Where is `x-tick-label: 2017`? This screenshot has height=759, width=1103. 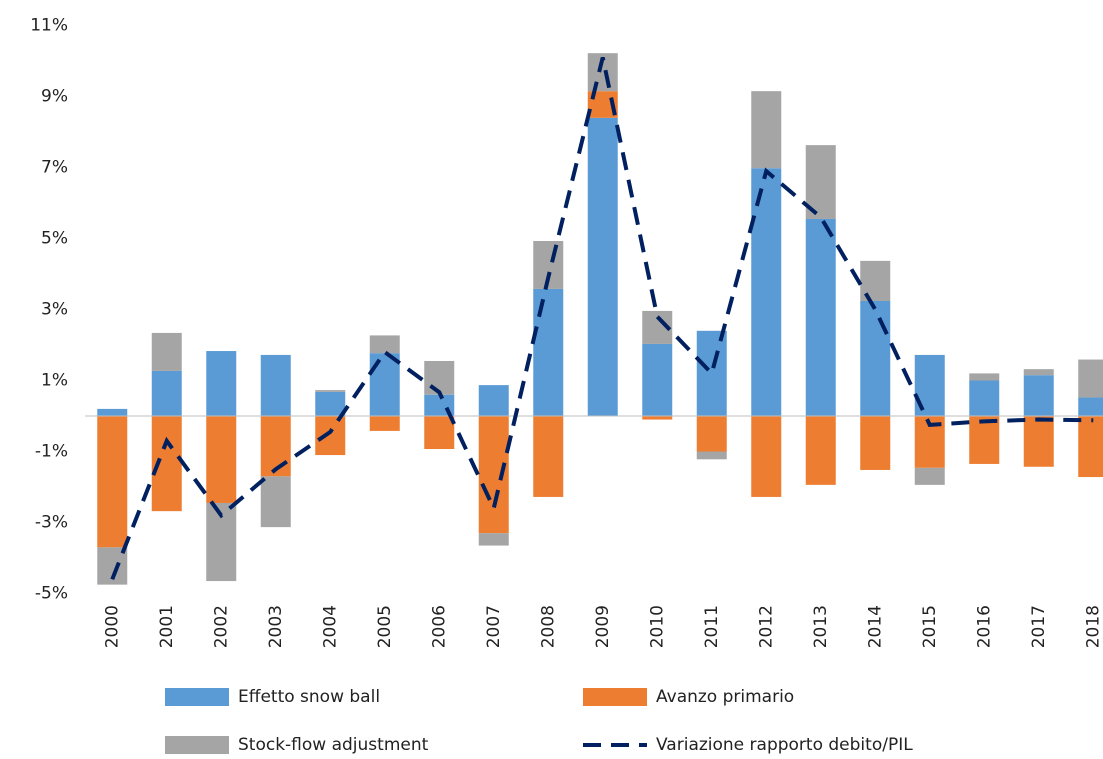
x-tick-label: 2017 is located at coordinates (1039, 626).